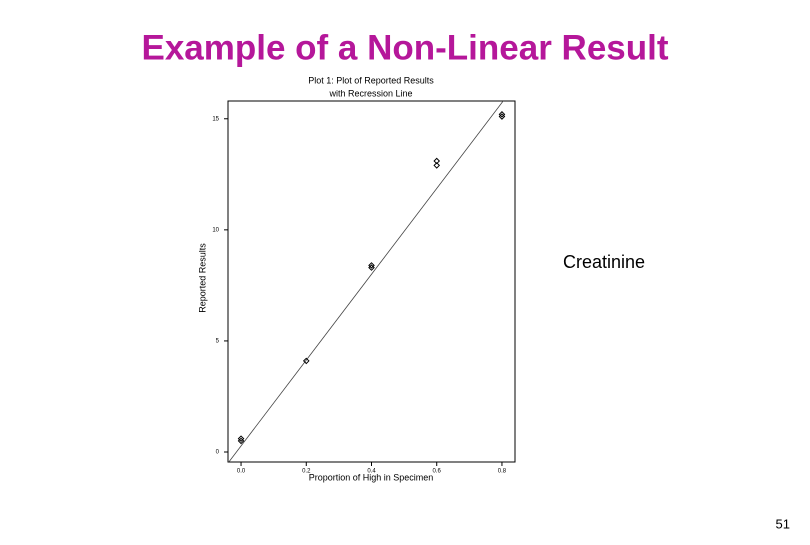 This screenshot has width=810, height=545. Describe the element at coordinates (215, 119) in the screenshot. I see `y-tick-label: 15` at that location.